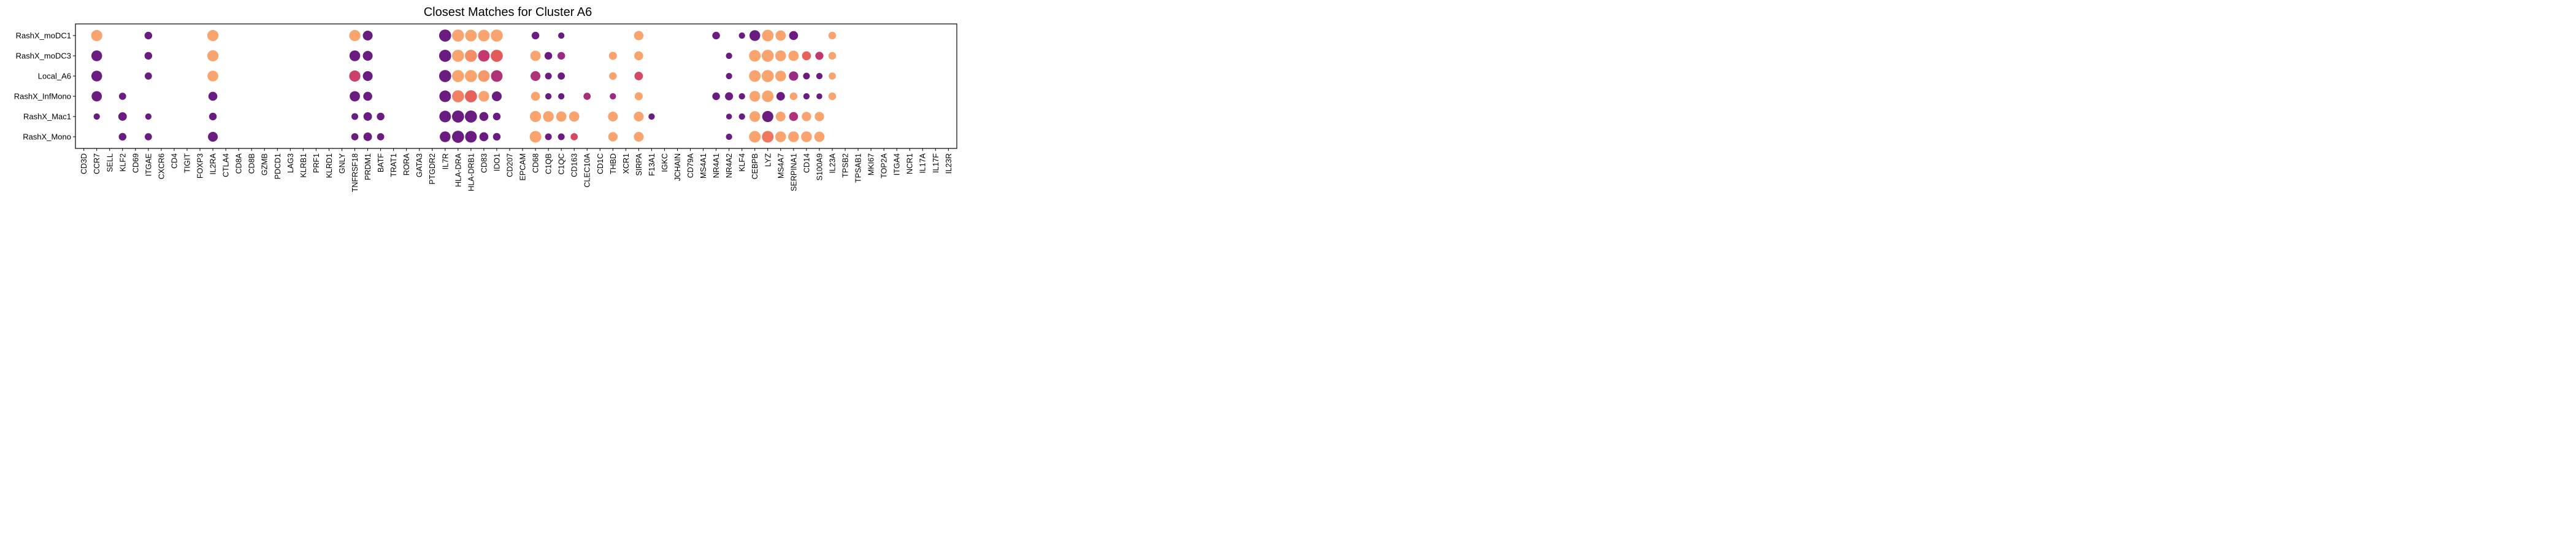 The image size is (2576, 552). I want to click on x-tick-label: NCR1, so click(910, 163).